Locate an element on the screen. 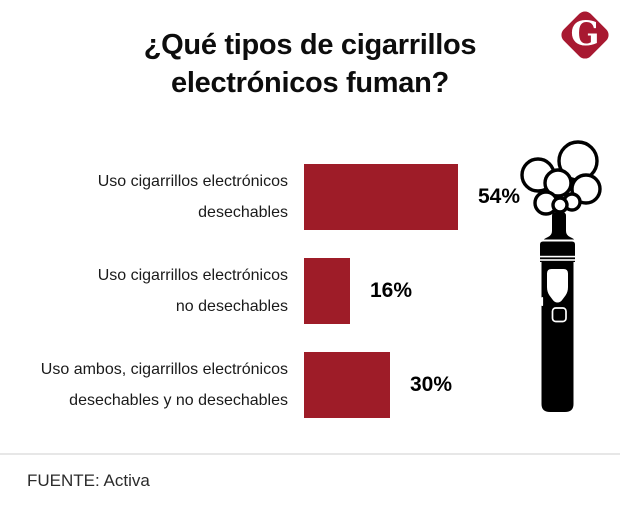 The width and height of the screenshot is (620, 521). bar-no-desechables is located at coordinates (327, 291).